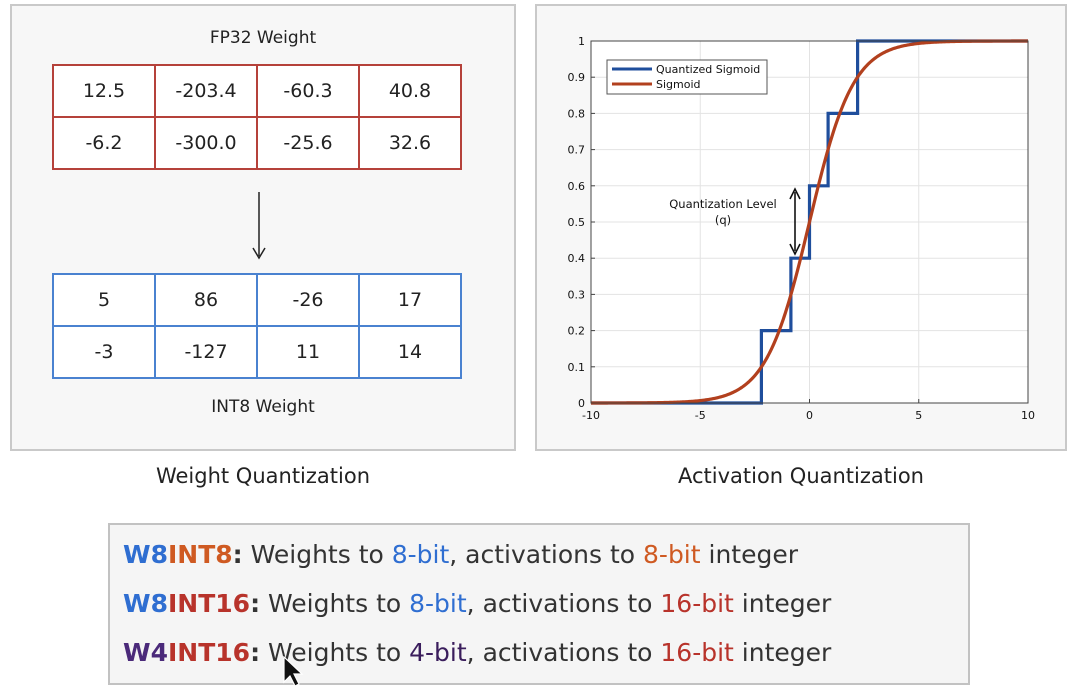 This screenshot has height=687, width=1076. Describe the element at coordinates (672, 554) in the screenshot. I see `scheme-activation-bits: 8-bit` at that location.